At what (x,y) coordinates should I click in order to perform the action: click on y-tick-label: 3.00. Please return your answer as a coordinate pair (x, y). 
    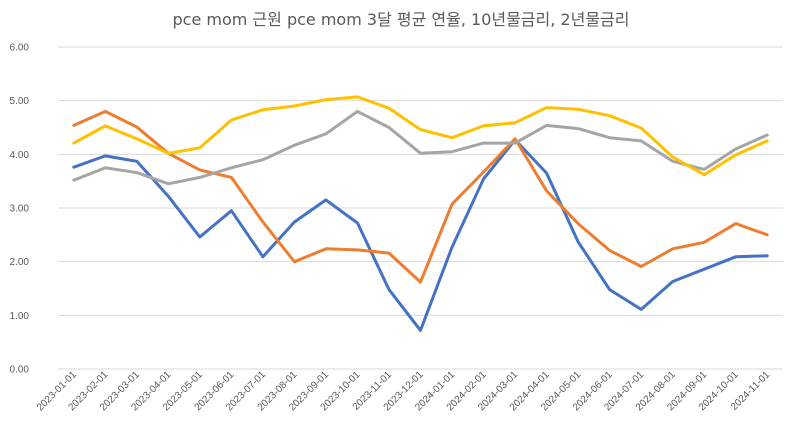
    Looking at the image, I should click on (20, 209).